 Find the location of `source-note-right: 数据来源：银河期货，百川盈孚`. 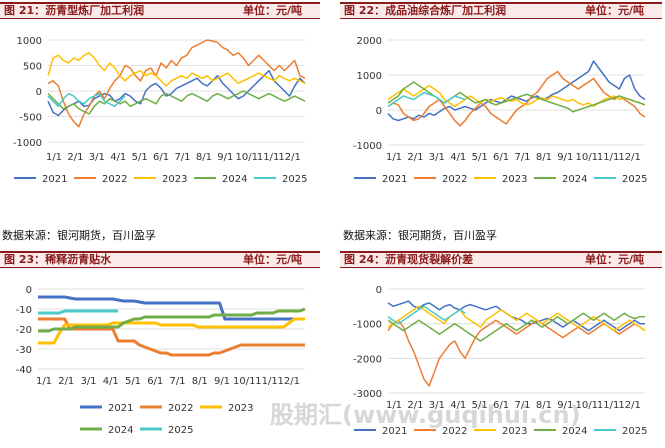

source-note-right: 数据来源：银河期货，百川盈孚 is located at coordinates (420, 235).